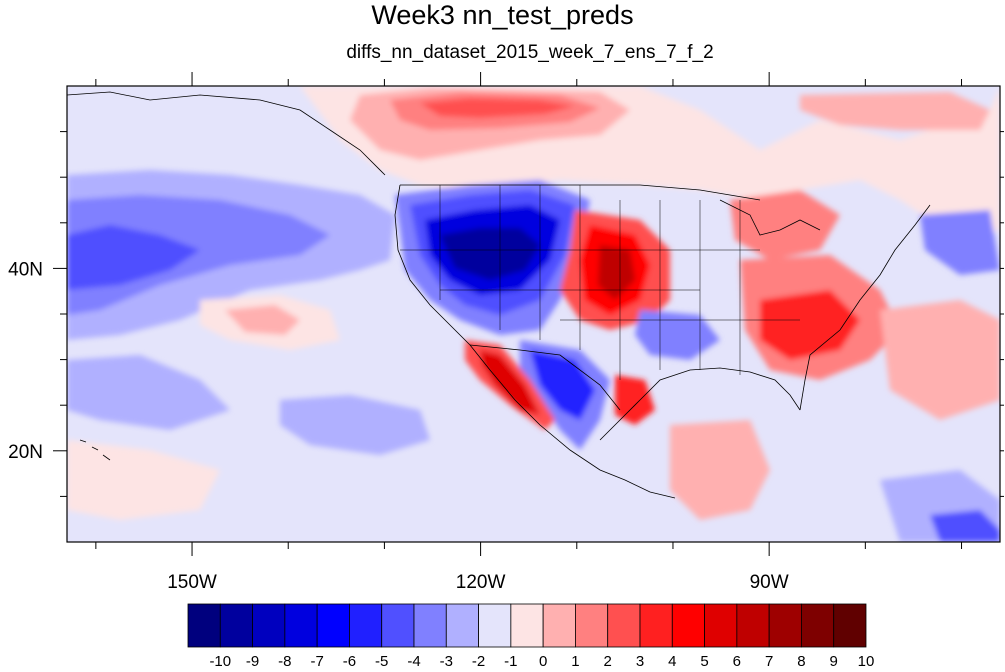 This screenshot has height=672, width=1005. What do you see at coordinates (349, 661) in the screenshot?
I see `colorbar-label: -6` at bounding box center [349, 661].